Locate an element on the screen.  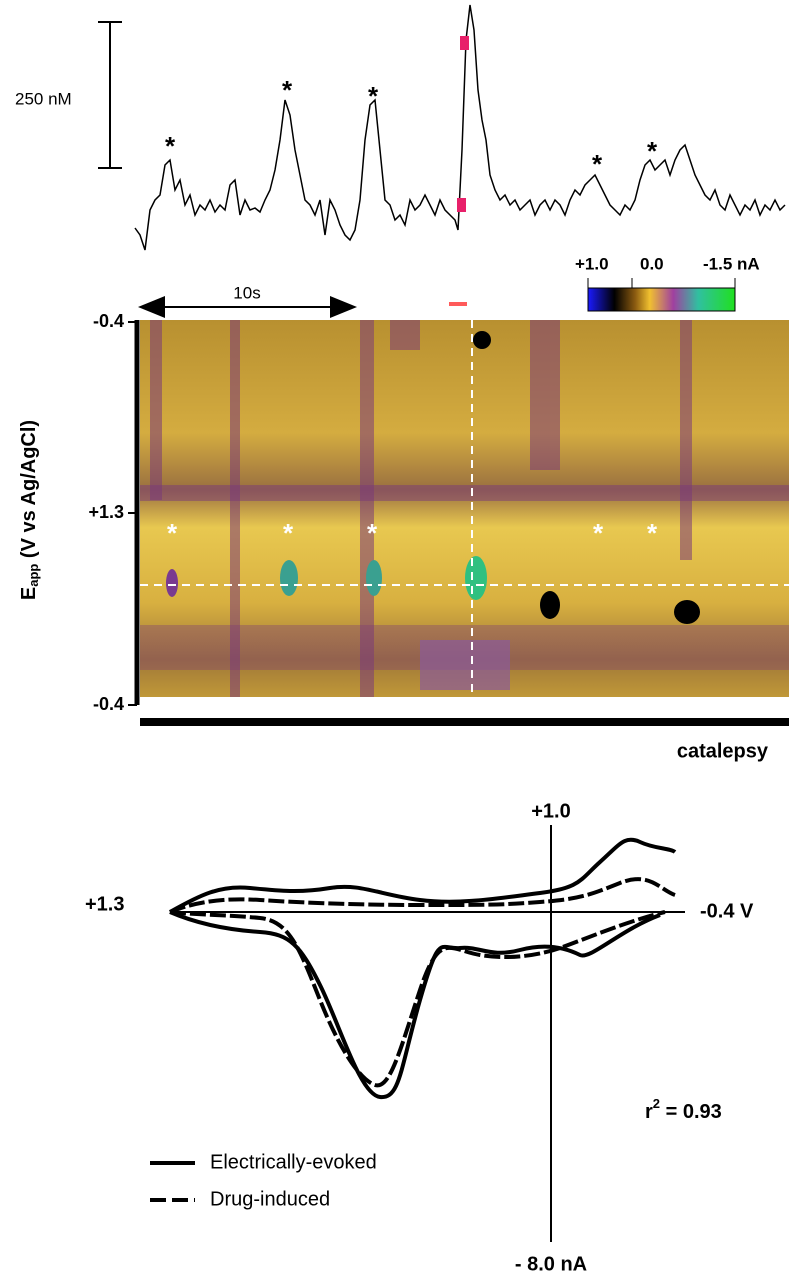
colorbar-label: -1.5 nA is located at coordinates (731, 263).